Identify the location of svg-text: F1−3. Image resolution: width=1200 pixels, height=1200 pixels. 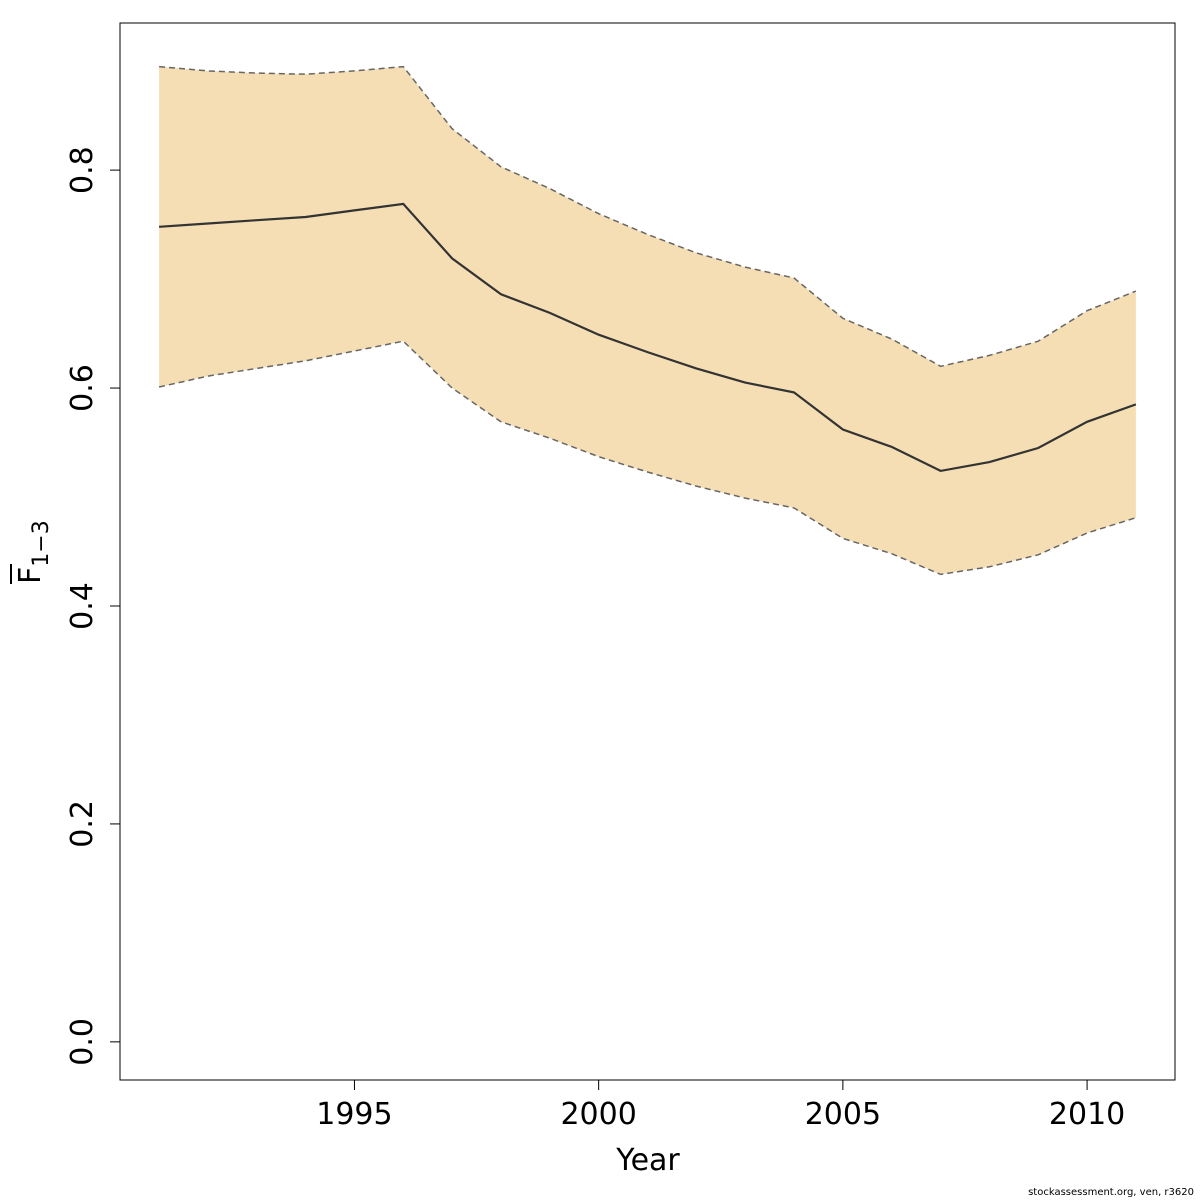
(33, 552).